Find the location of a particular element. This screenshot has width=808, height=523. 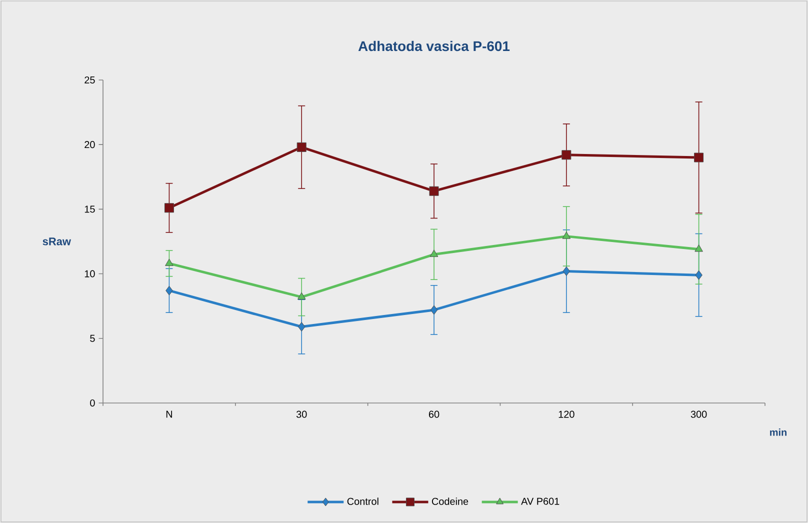

y-tick-label: 20 is located at coordinates (89, 144).